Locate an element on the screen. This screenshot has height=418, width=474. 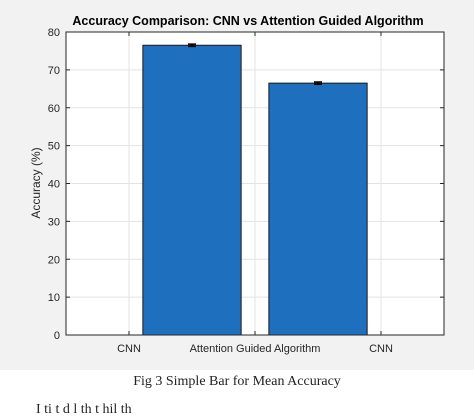
y-tick-label: 10 is located at coordinates (54, 298).